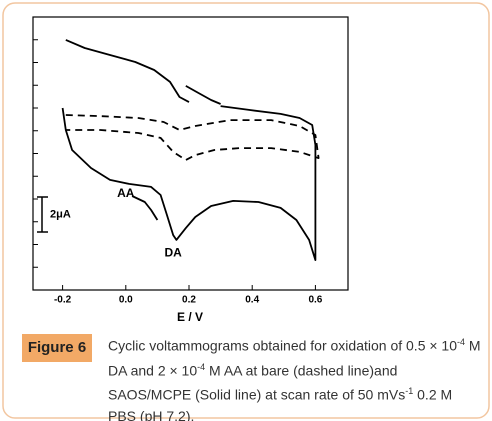 This screenshot has height=421, width=492. Describe the element at coordinates (60, 214) in the screenshot. I see `scale-bar-label: 2μA` at that location.